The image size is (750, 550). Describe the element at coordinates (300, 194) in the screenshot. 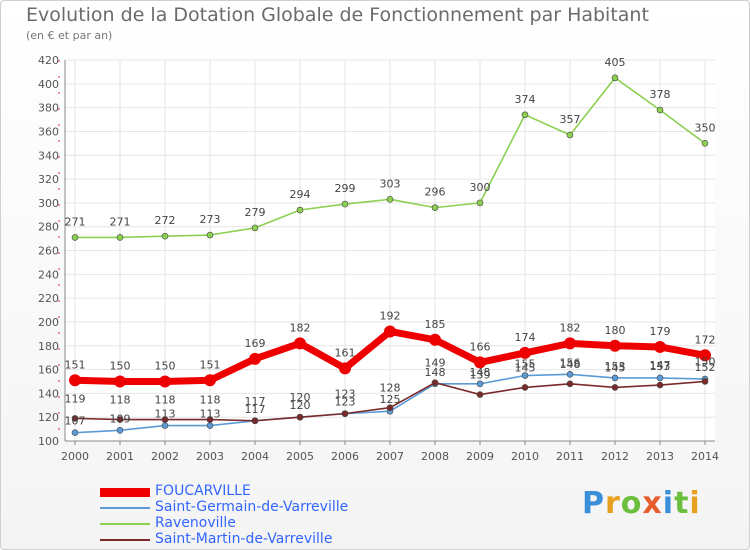

I see `data-label: 294` at that location.